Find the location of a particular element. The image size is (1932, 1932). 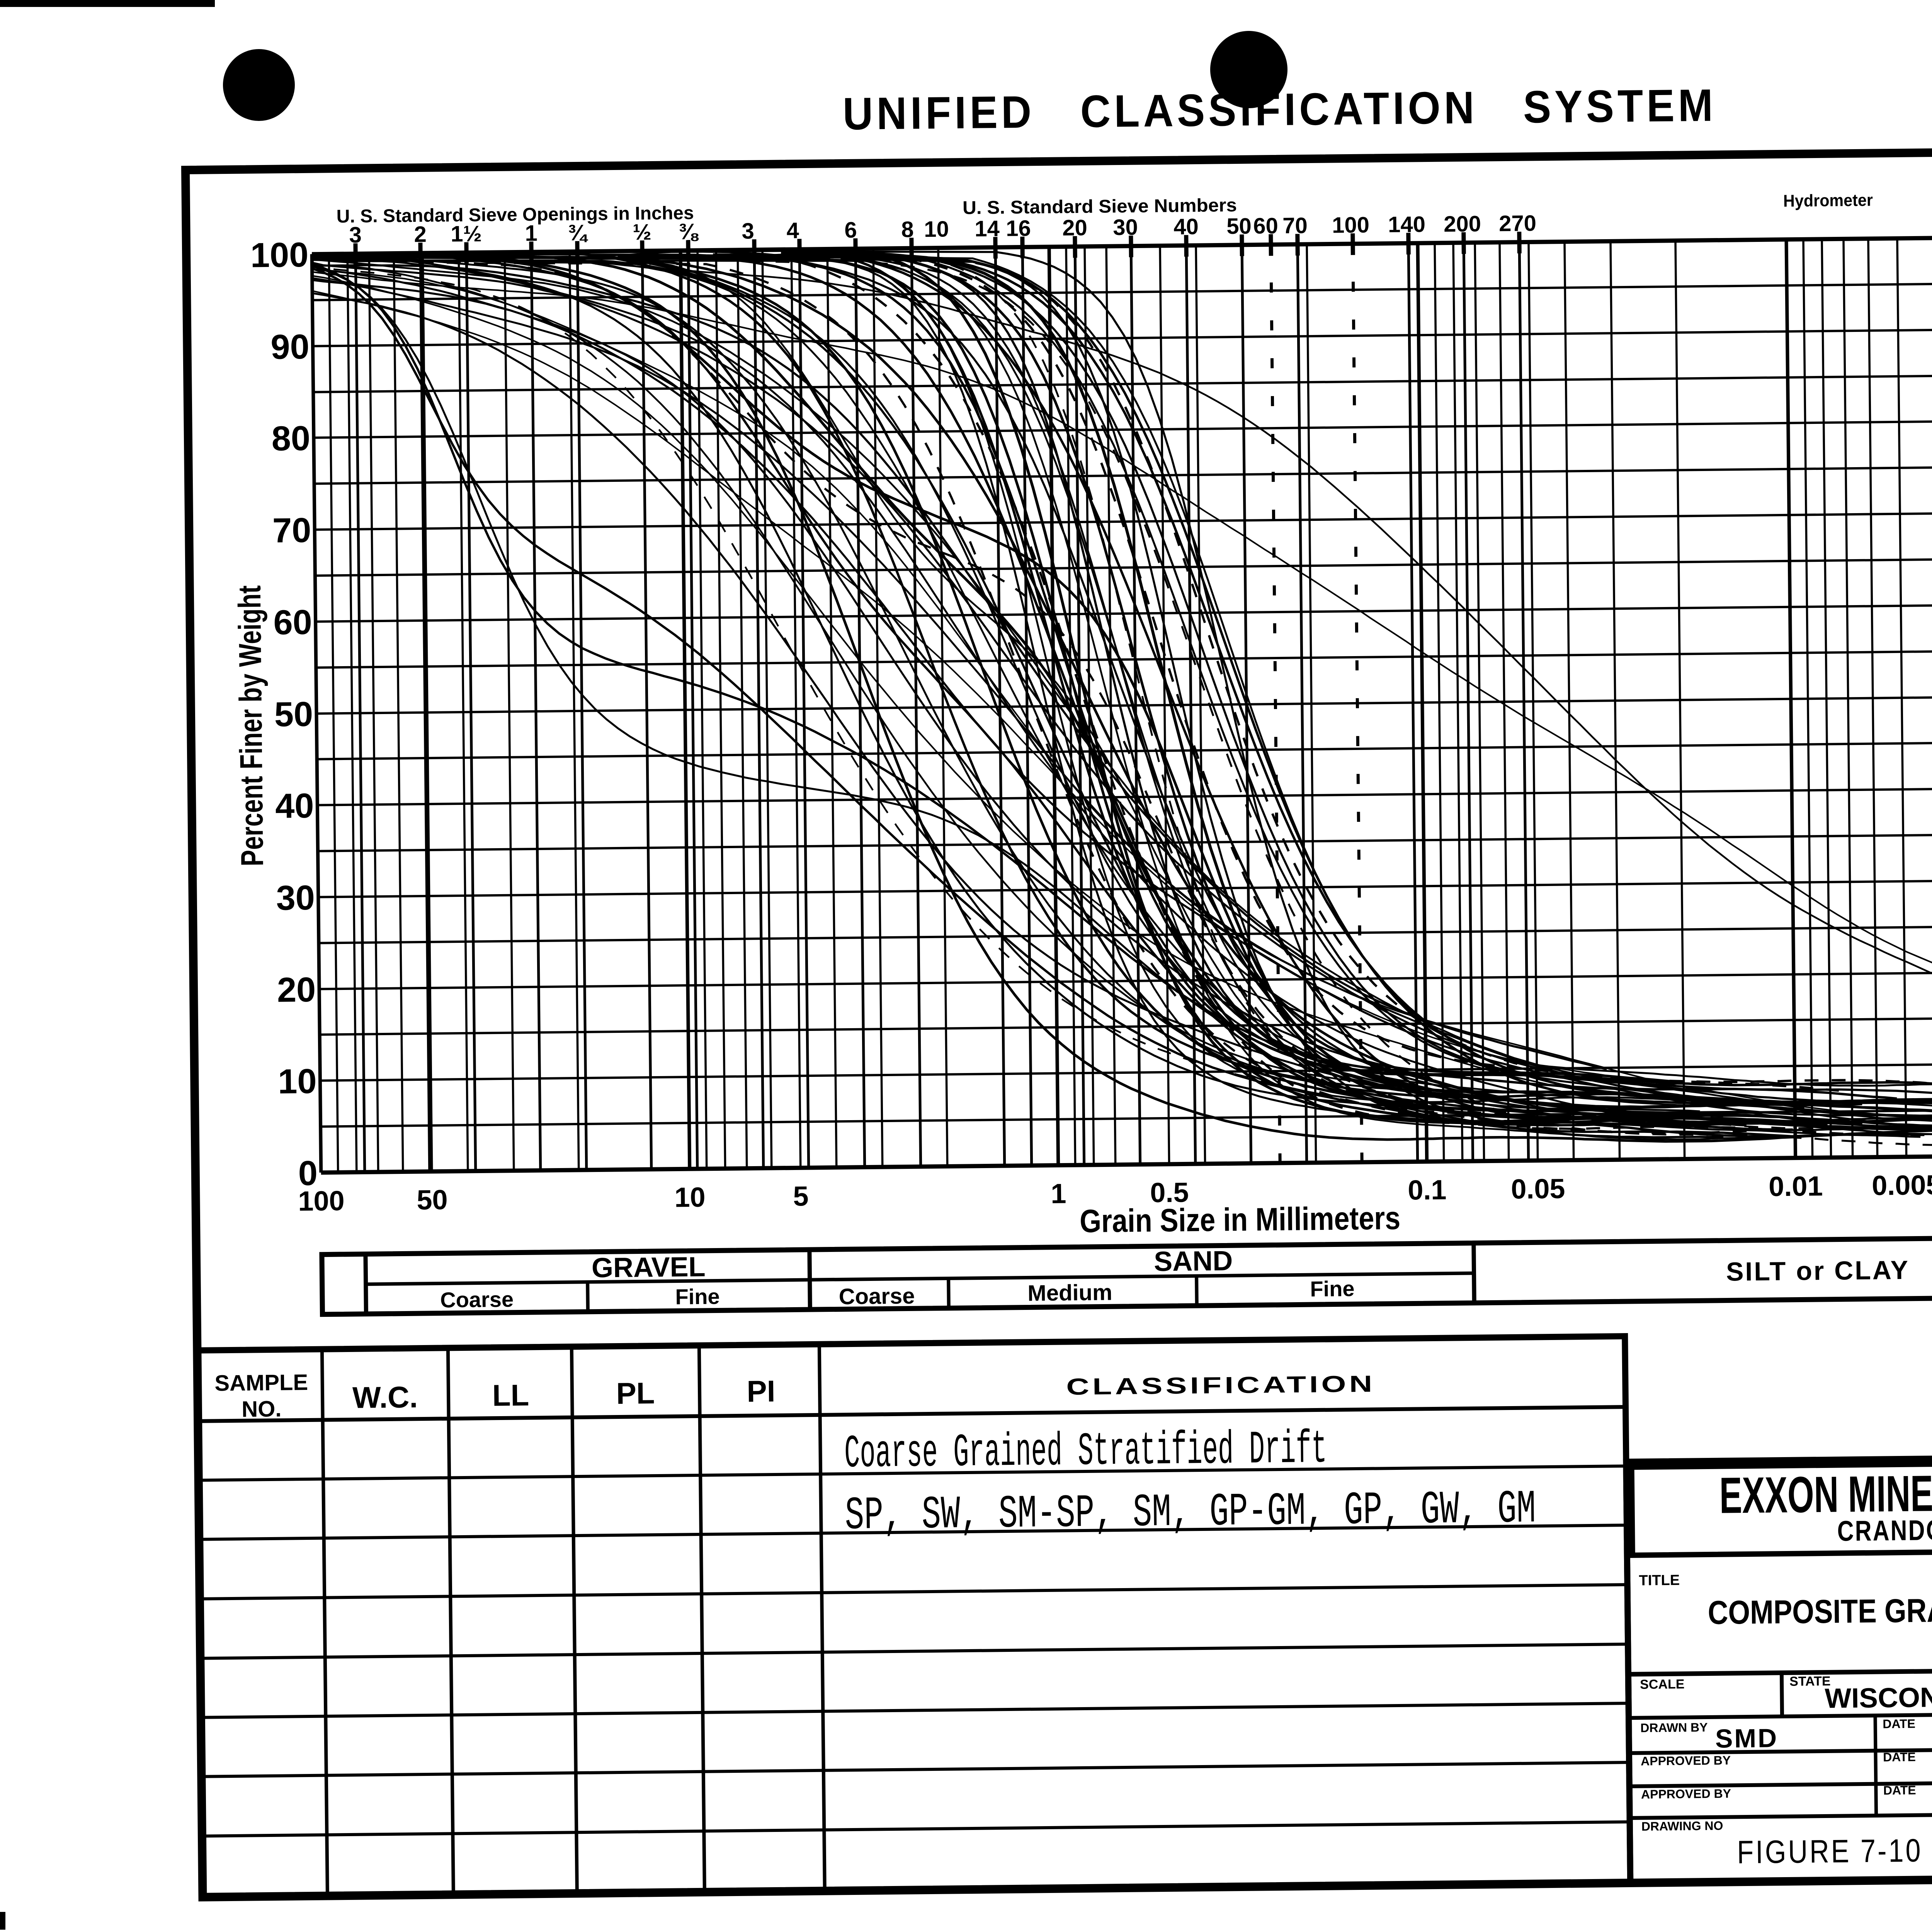

svg-text: 0.5 is located at coordinates (1170, 1192).